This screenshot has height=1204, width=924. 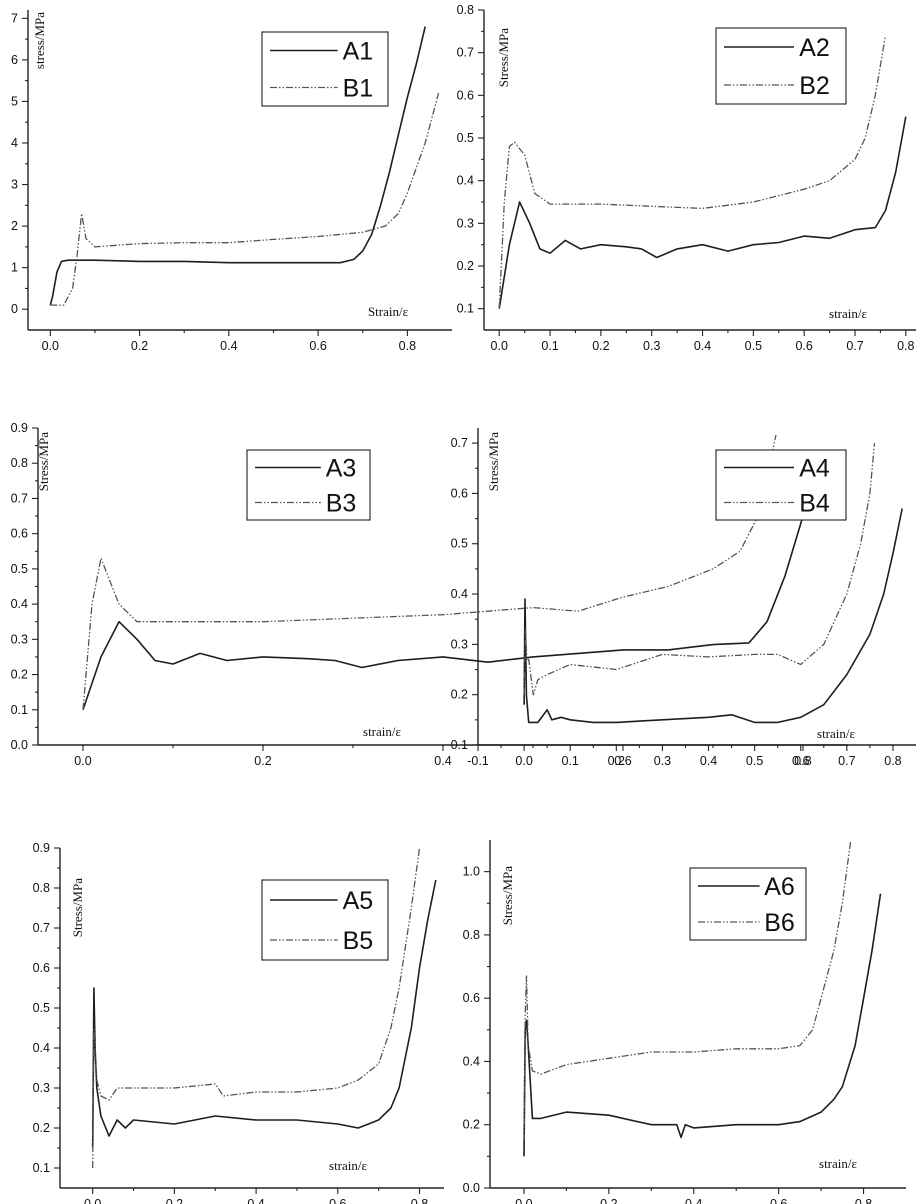 What do you see at coordinates (779, 887) in the screenshot?
I see `legend-label-A6: A6` at bounding box center [779, 887].